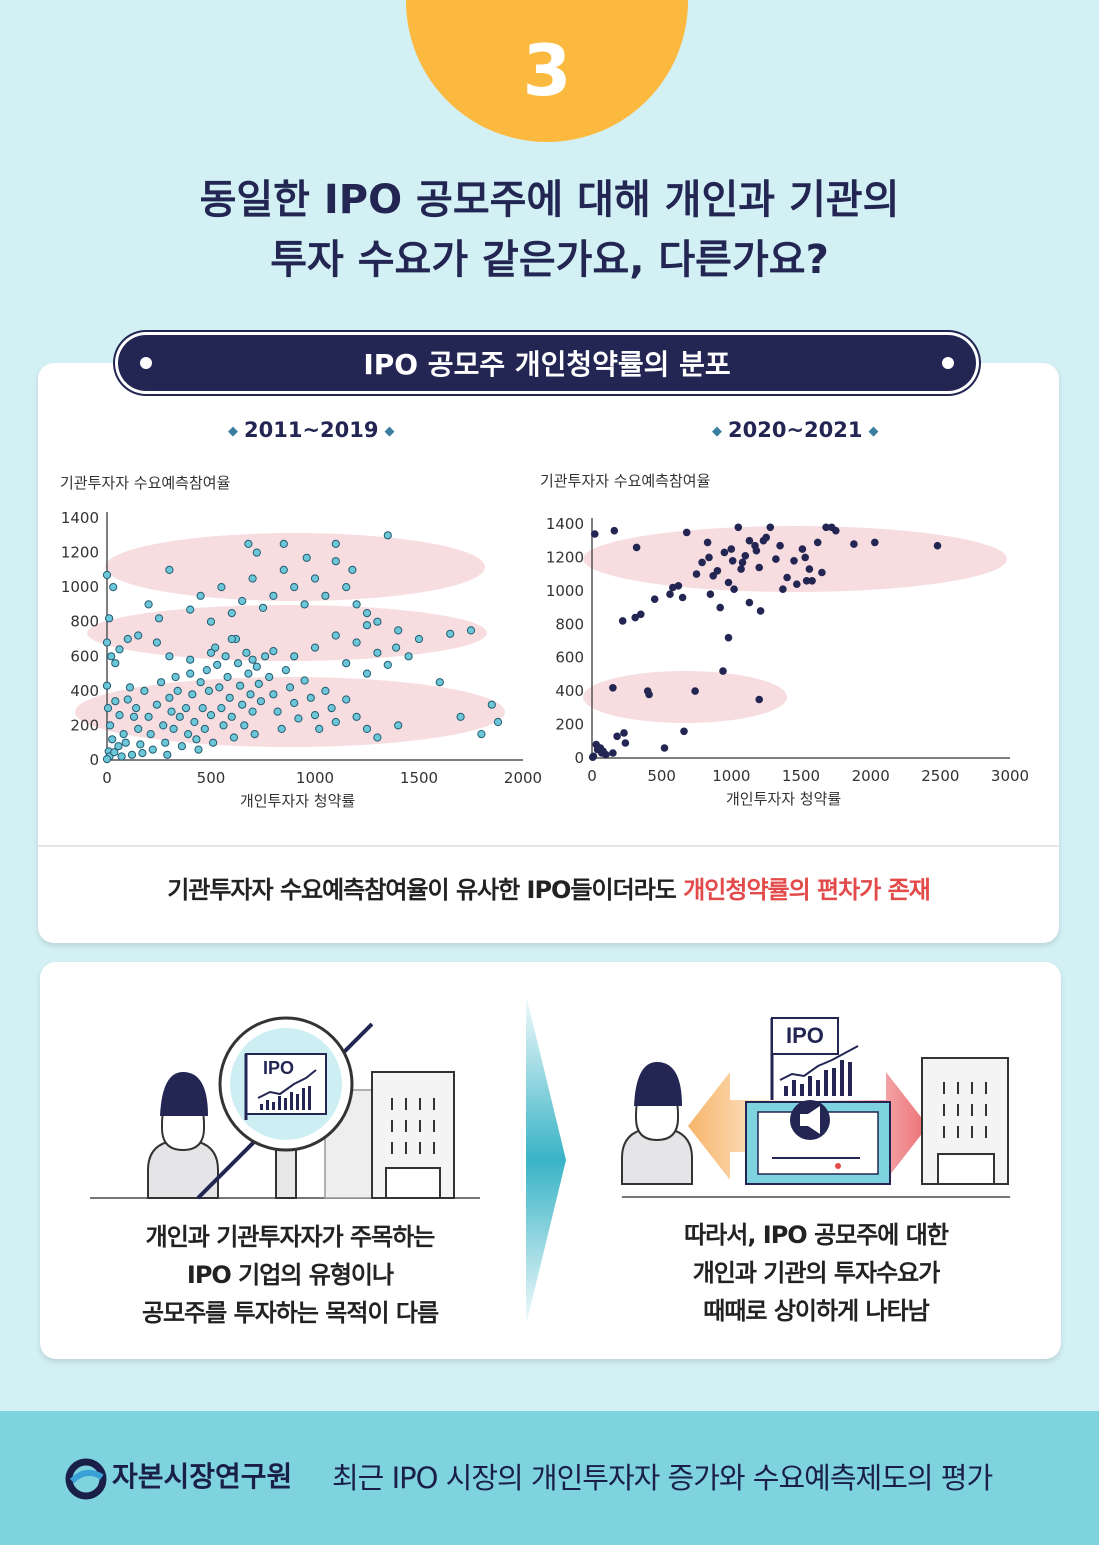 The image size is (1099, 1545). Describe the element at coordinates (84, 622) in the screenshot. I see `y-tick-label: 800` at that location.